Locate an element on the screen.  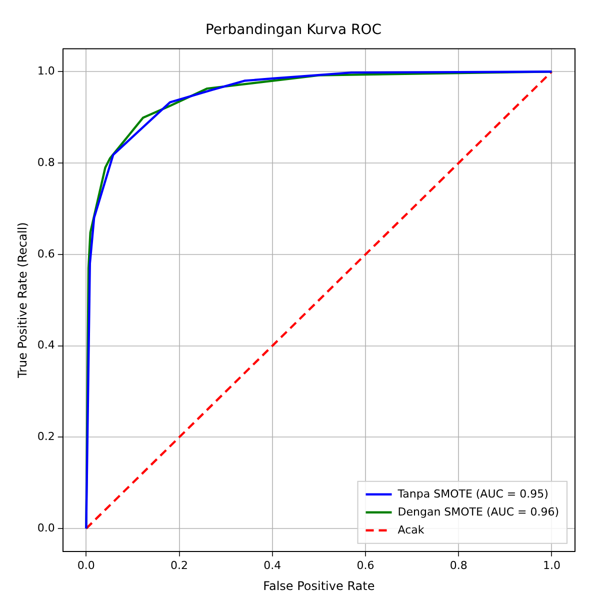
chart-title: Perbandingan Kurva ROC is located at coordinates (293, 30).